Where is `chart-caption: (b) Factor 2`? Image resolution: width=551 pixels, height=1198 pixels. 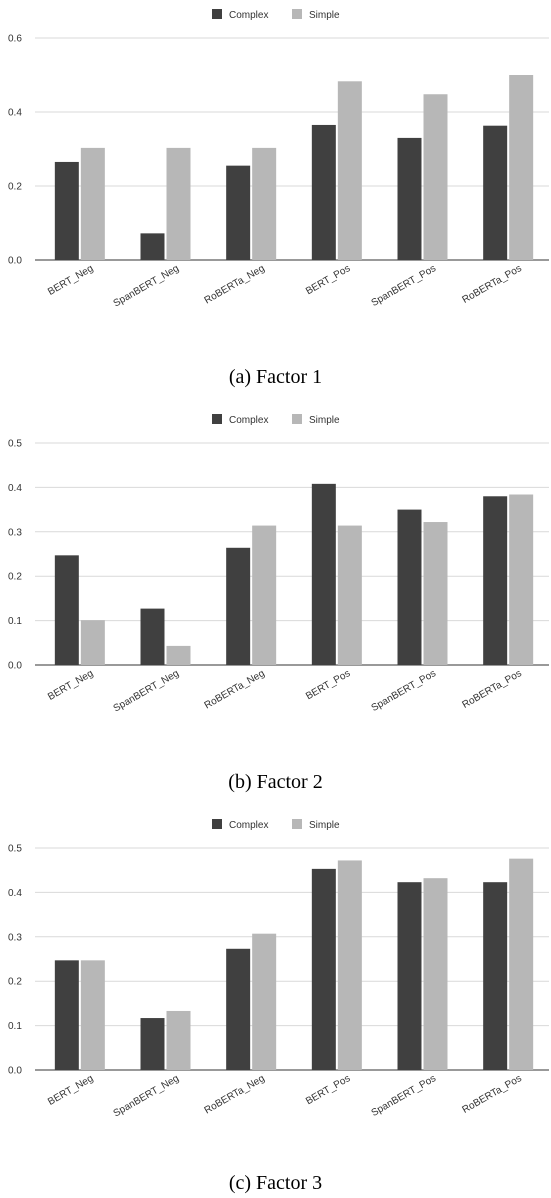 chart-caption: (b) Factor 2 is located at coordinates (275, 782).